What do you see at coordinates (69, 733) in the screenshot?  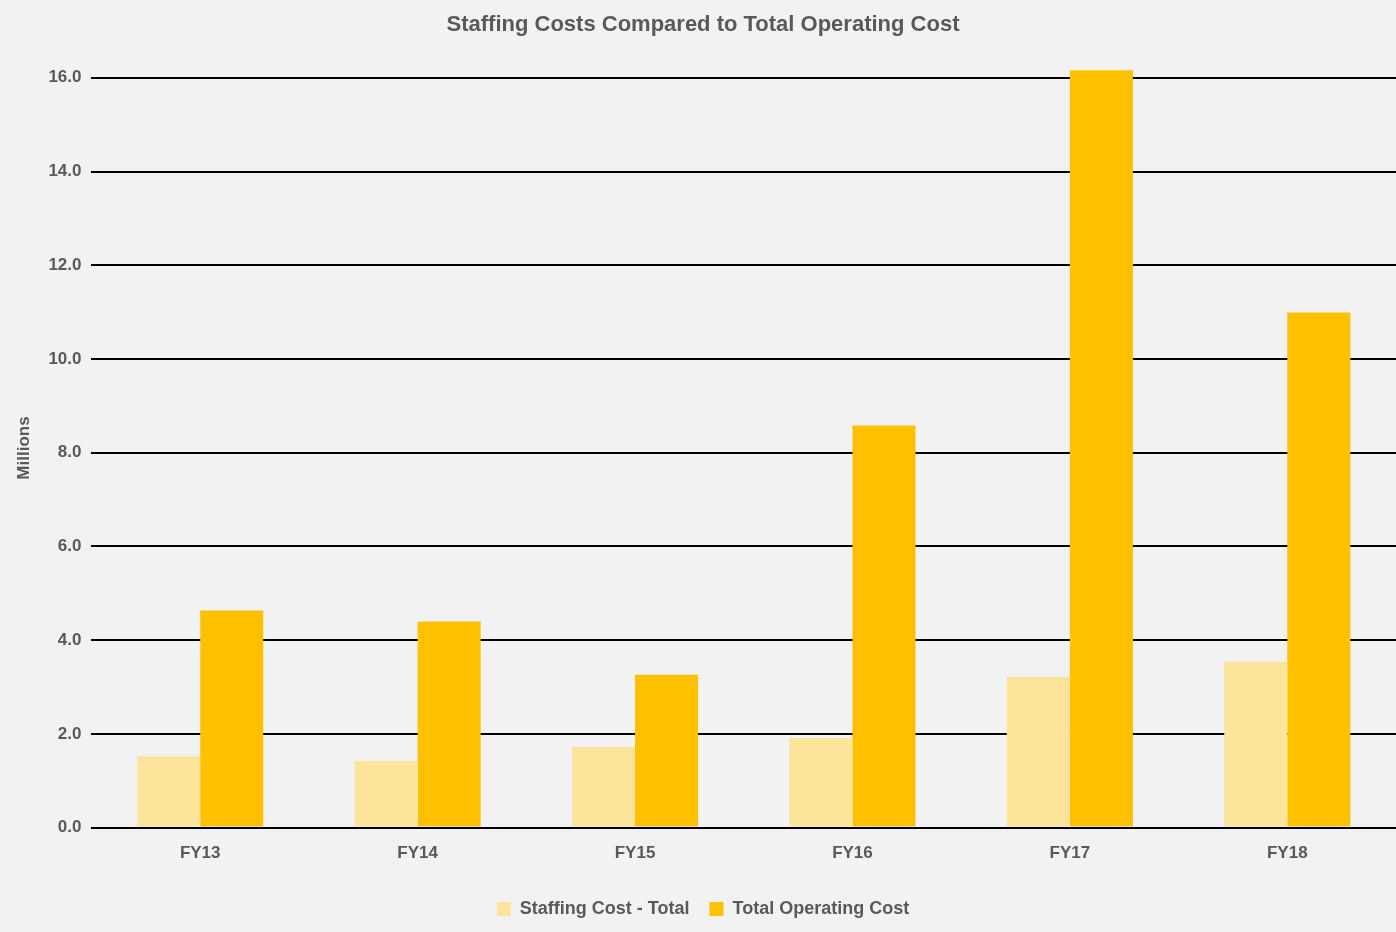 I see `y-tick-label: 2.0` at bounding box center [69, 733].